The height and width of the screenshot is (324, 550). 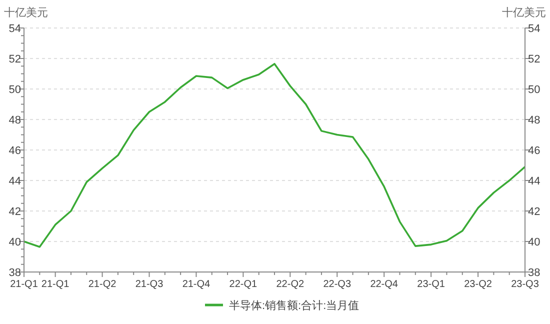 I want to click on legend-label: 半导体:销售额:合计:当月值, so click(x=294, y=305).